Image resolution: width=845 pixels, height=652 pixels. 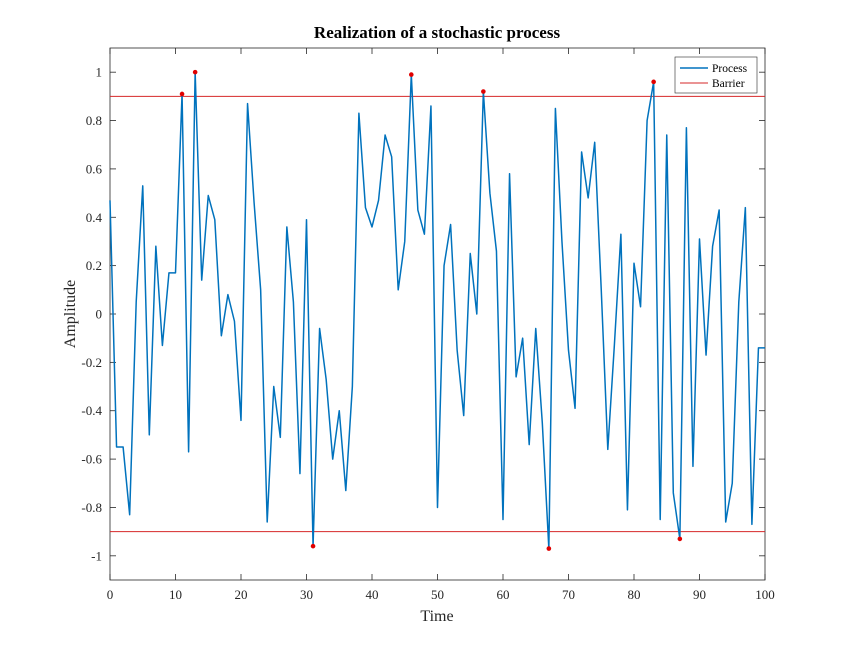 I want to click on y-tick-label: 0.8, so click(x=94, y=120).